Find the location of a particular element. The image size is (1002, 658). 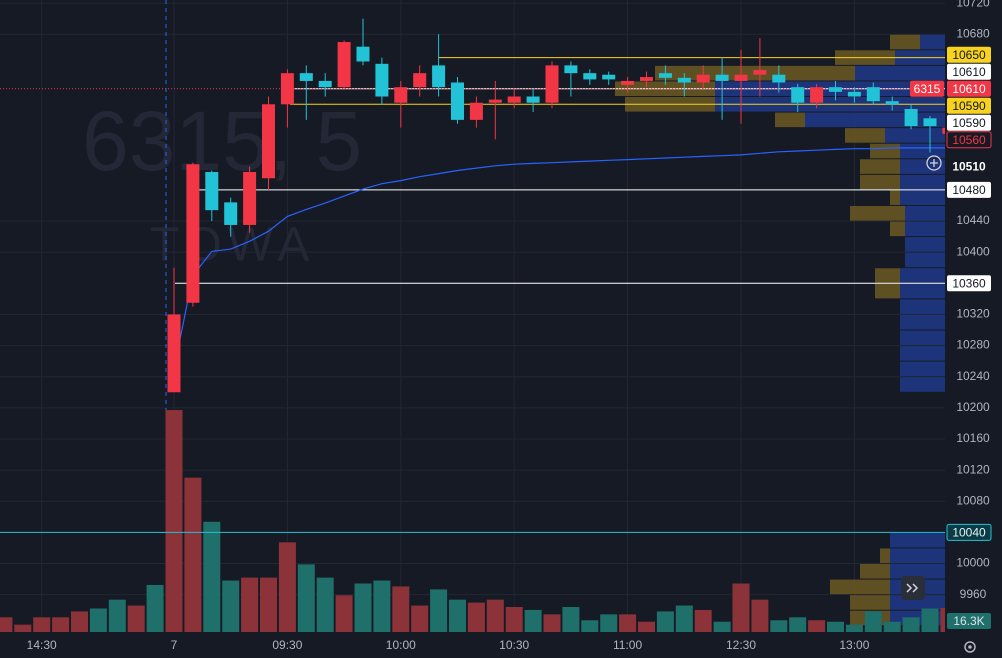

price-label: 10590 is located at coordinates (969, 106).